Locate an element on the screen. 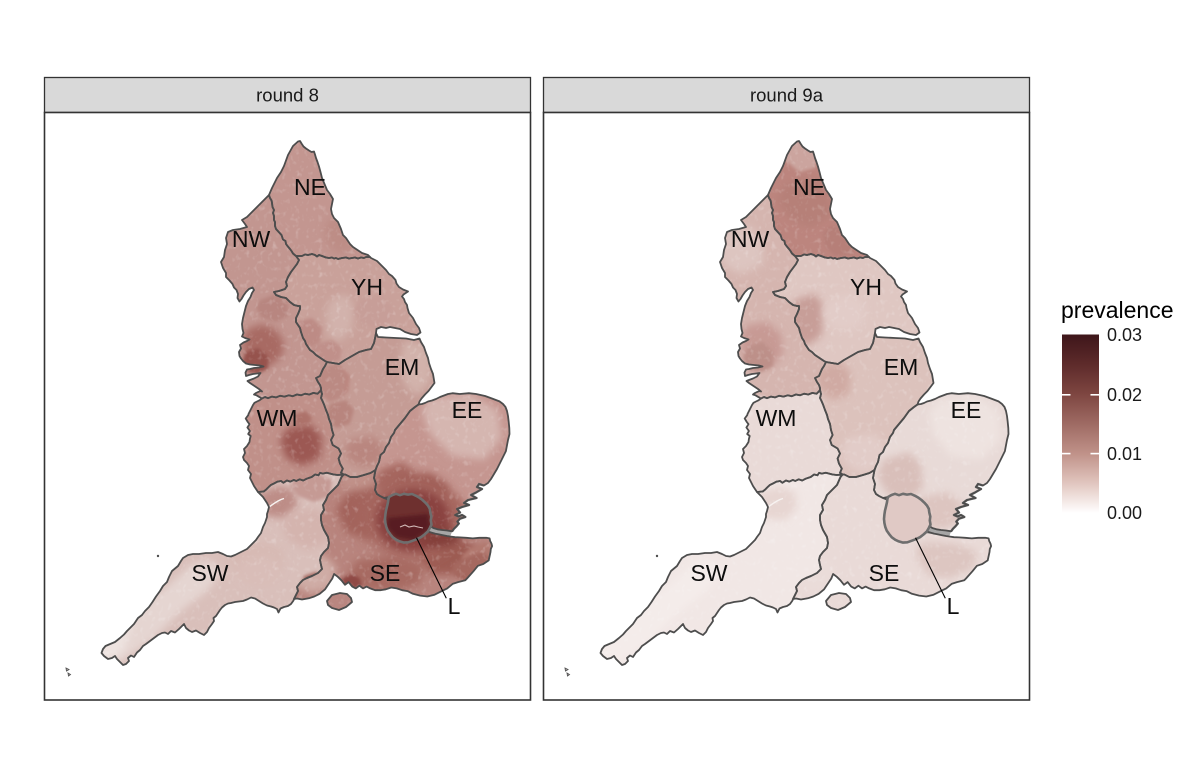 This screenshot has width=1200, height=775. svg-text: 0.03 is located at coordinates (1124, 335).